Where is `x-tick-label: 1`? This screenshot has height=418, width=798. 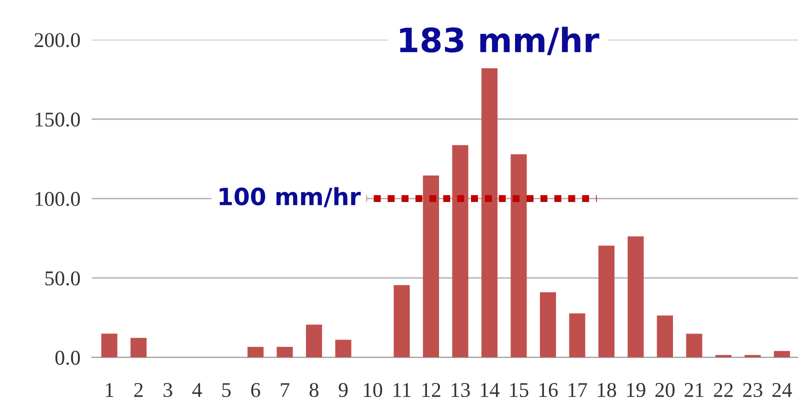 x-tick-label: 1 is located at coordinates (110, 390).